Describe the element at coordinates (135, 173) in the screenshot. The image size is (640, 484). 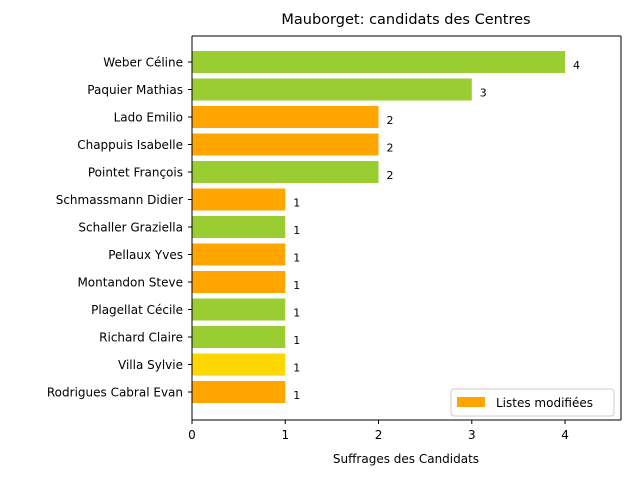
I see `y-tick-label: Pointet François` at that location.